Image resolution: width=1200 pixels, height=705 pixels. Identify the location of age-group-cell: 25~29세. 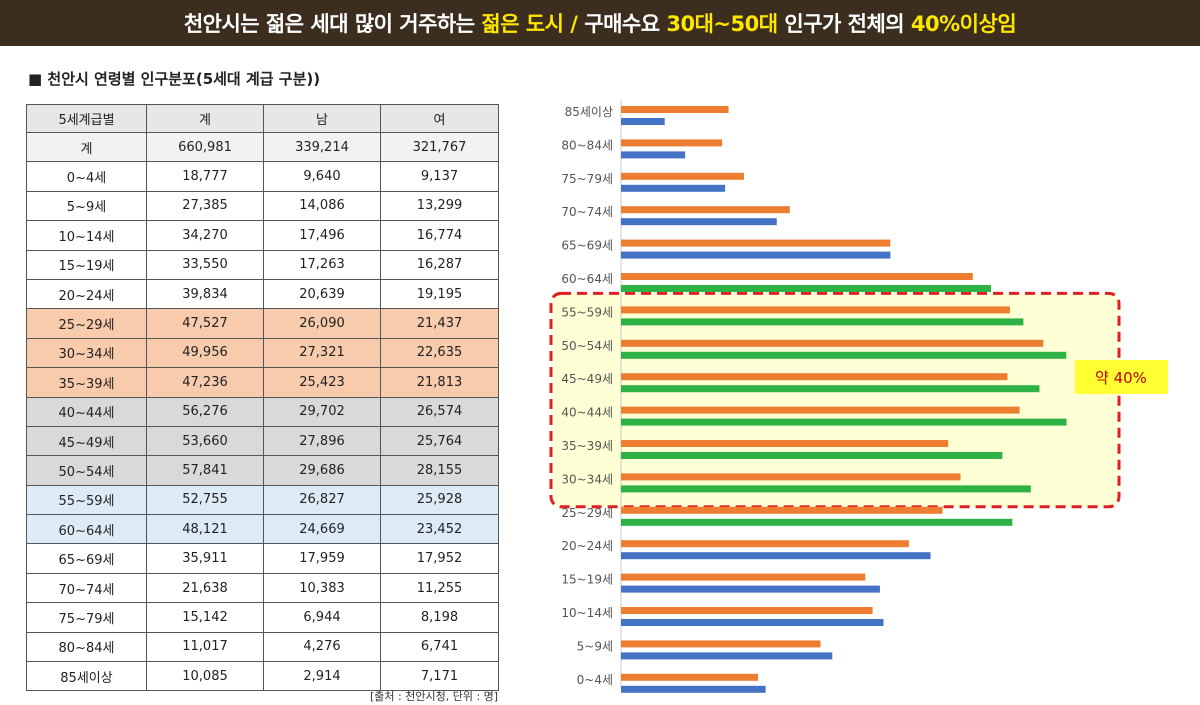
(86, 323).